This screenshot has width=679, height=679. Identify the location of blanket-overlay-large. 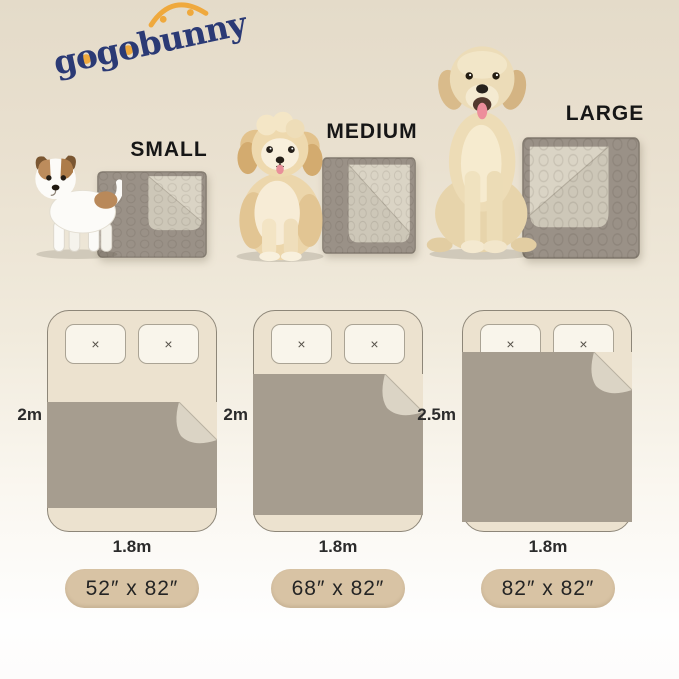
(547, 437).